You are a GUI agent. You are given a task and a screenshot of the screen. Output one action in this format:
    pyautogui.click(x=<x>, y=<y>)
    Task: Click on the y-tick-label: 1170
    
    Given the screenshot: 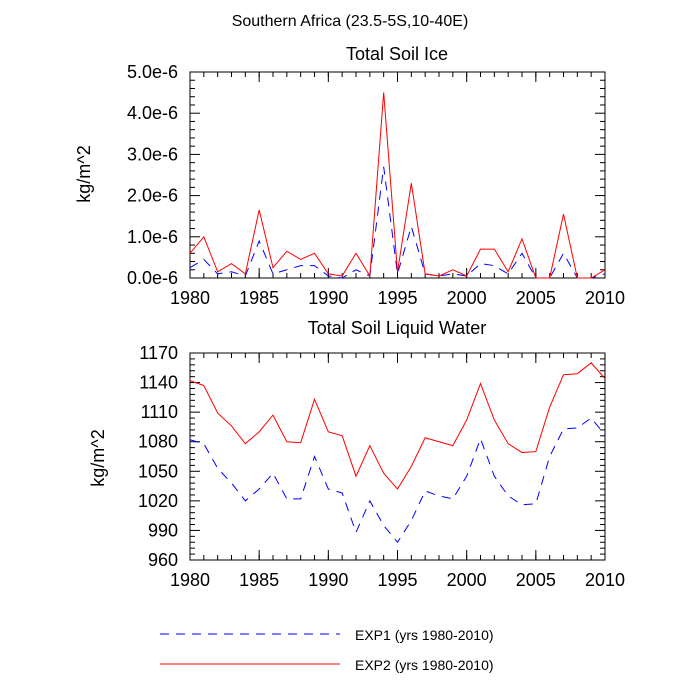 What is the action you would take?
    pyautogui.click(x=158, y=353)
    